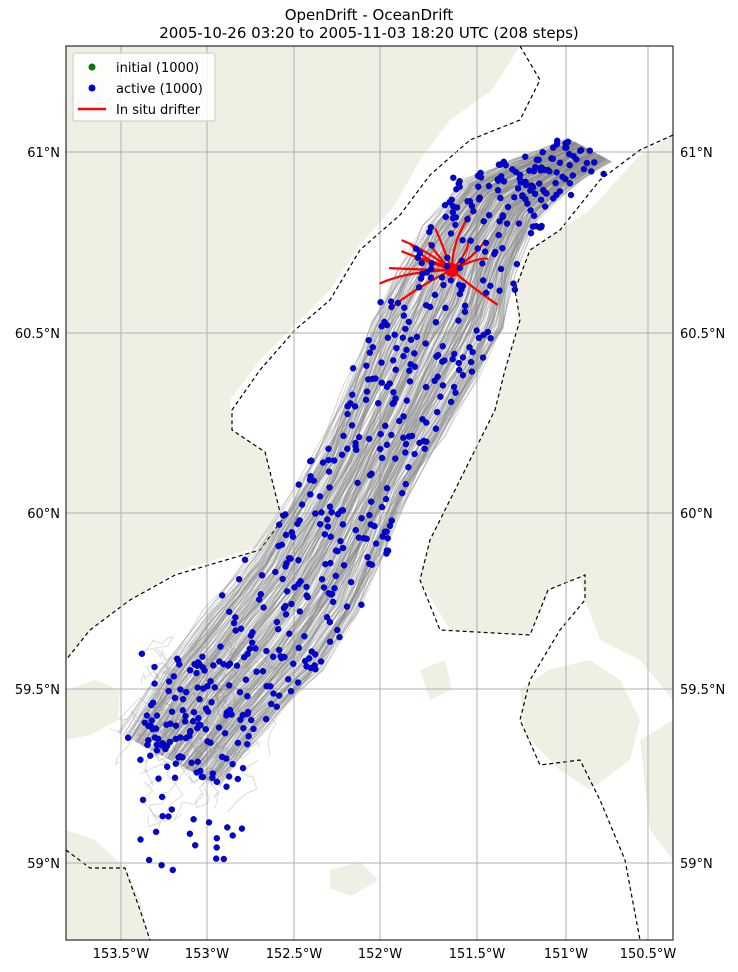  What do you see at coordinates (477, 954) in the screenshot?
I see `lon-tick-label: 151.5°W` at bounding box center [477, 954].